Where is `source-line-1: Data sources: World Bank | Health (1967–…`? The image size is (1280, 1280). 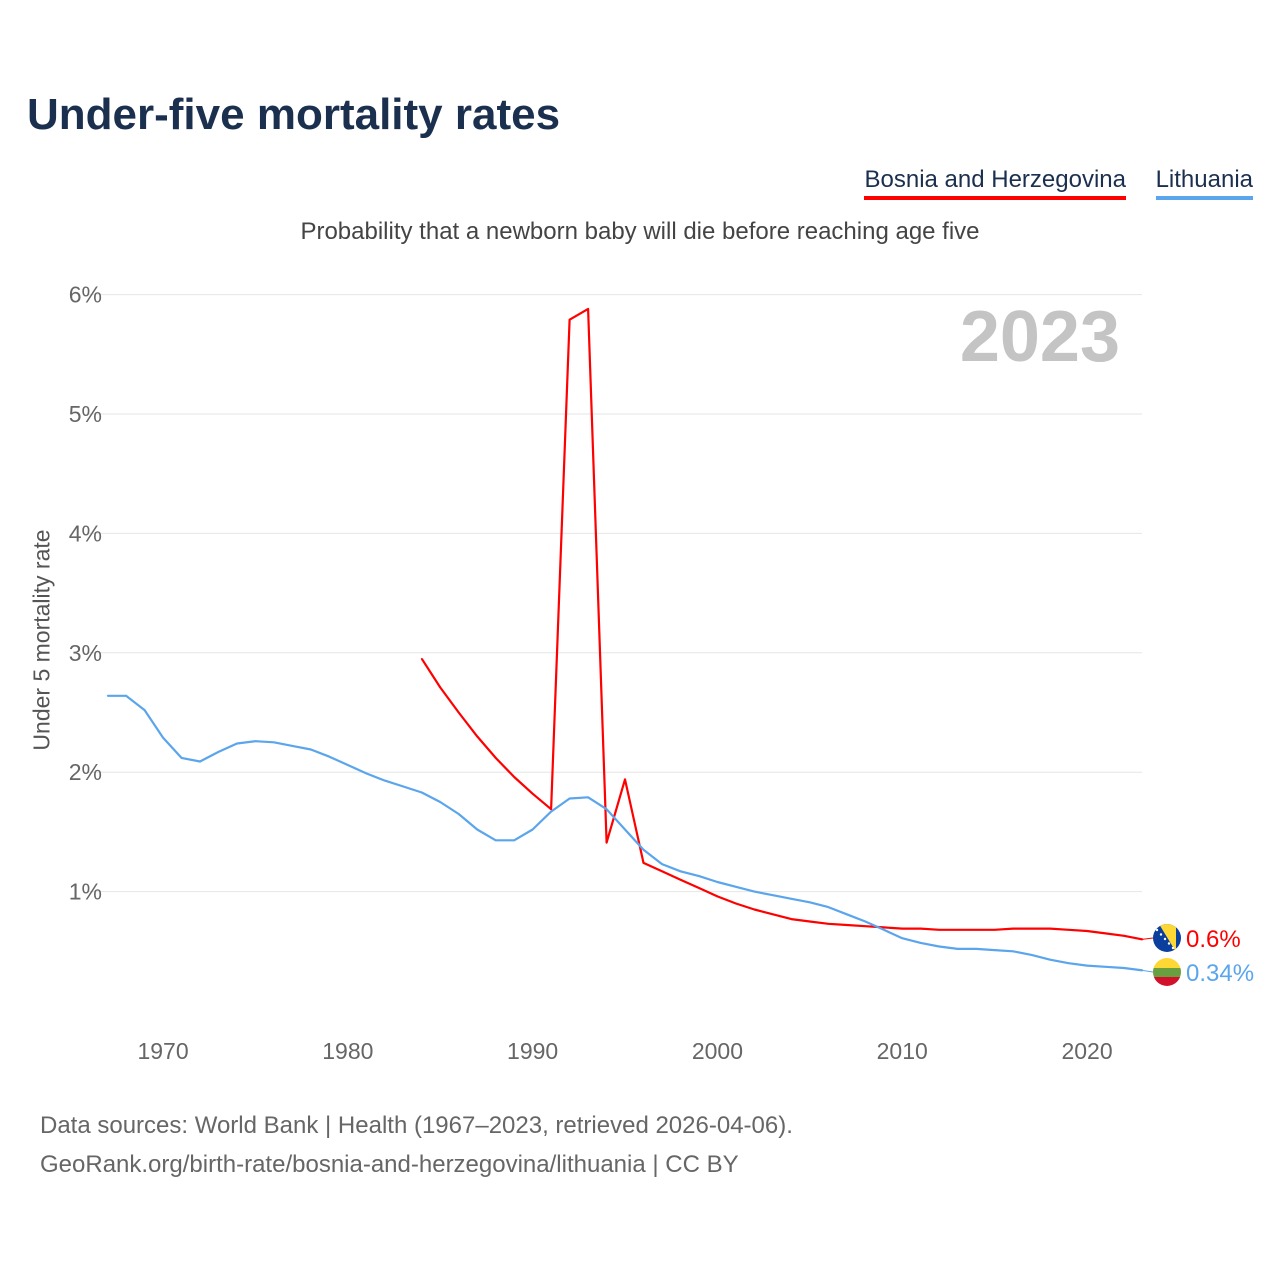
source-line-1: Data sources: World Bank | Health (1967–… is located at coordinates (416, 1125).